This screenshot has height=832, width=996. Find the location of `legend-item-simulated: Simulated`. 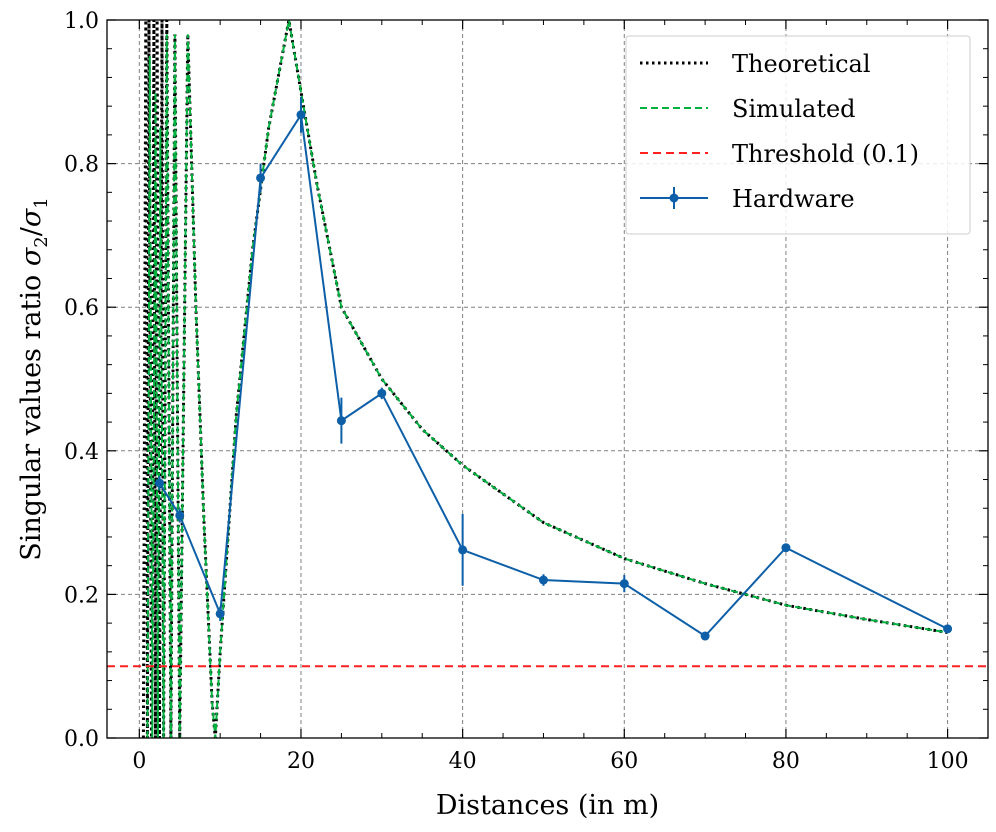

legend-item-simulated: Simulated is located at coordinates (748, 109).